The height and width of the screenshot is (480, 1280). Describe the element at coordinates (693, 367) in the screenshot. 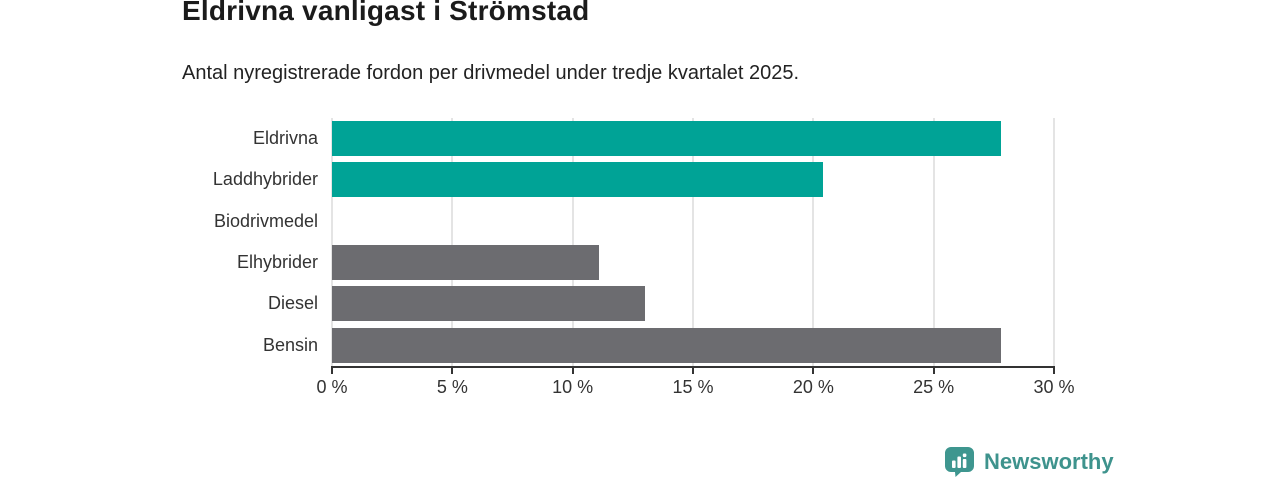

I see `x-axis-line` at that location.